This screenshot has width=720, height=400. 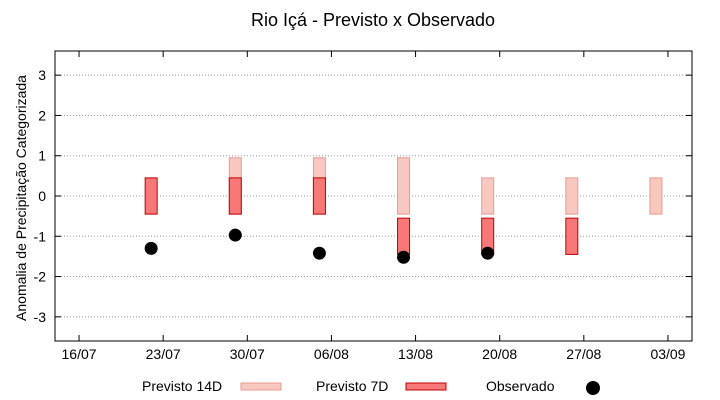 I want to click on y-axis-label: Anomalia de Precipitação Categorizada, so click(x=21, y=198).